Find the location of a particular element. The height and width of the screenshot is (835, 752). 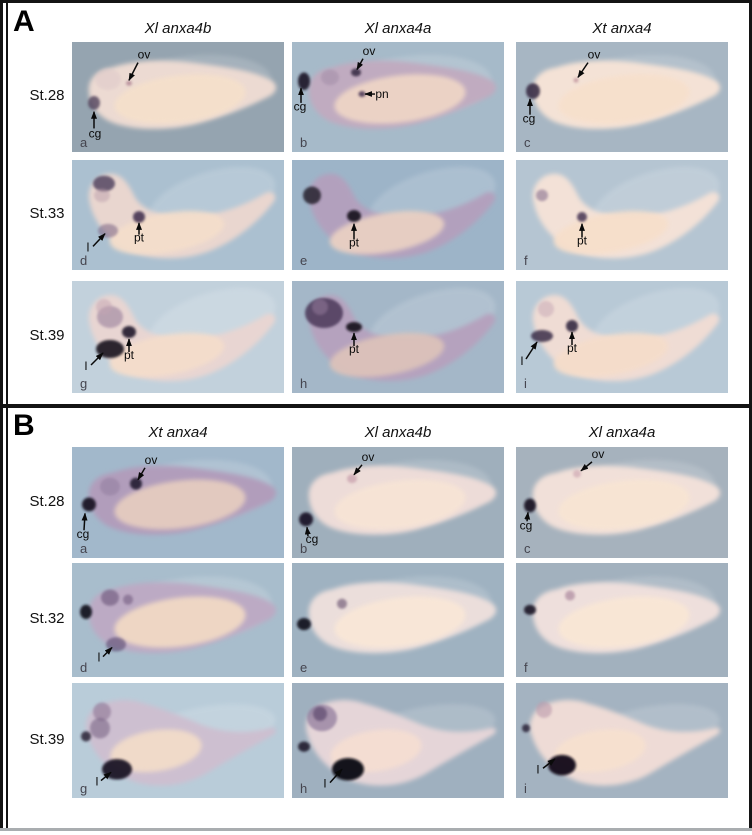

micrograph-image: pt e is located at coordinates (398, 215).